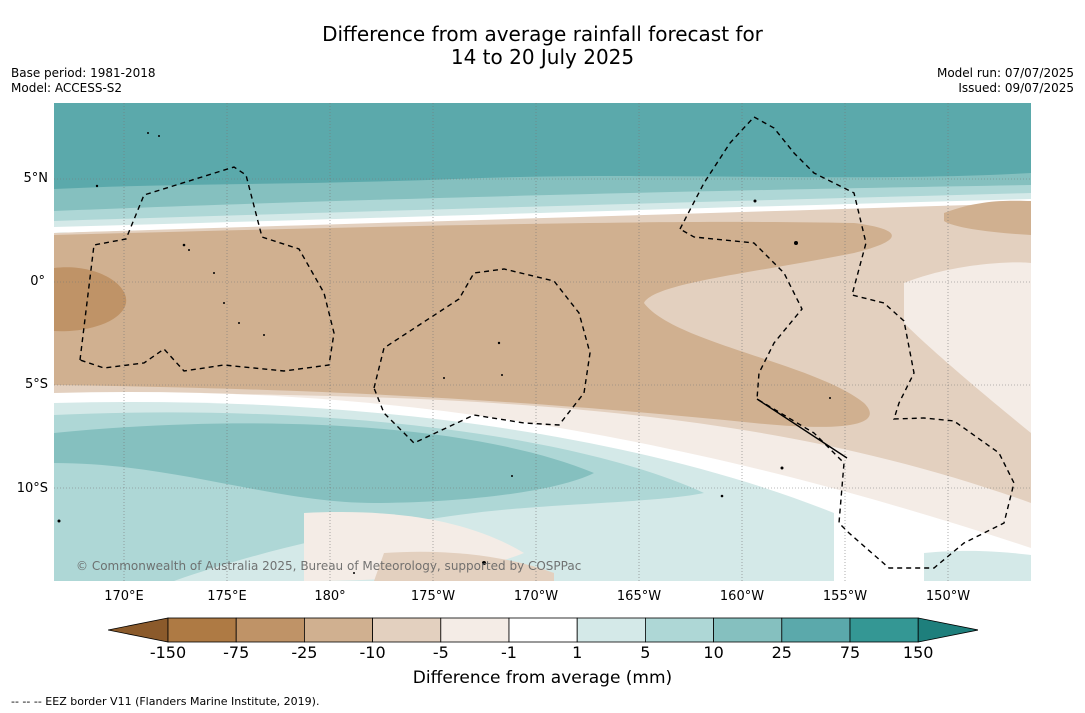 This screenshot has height=713, width=1085. I want to click on north-transition, so click(542, 211).